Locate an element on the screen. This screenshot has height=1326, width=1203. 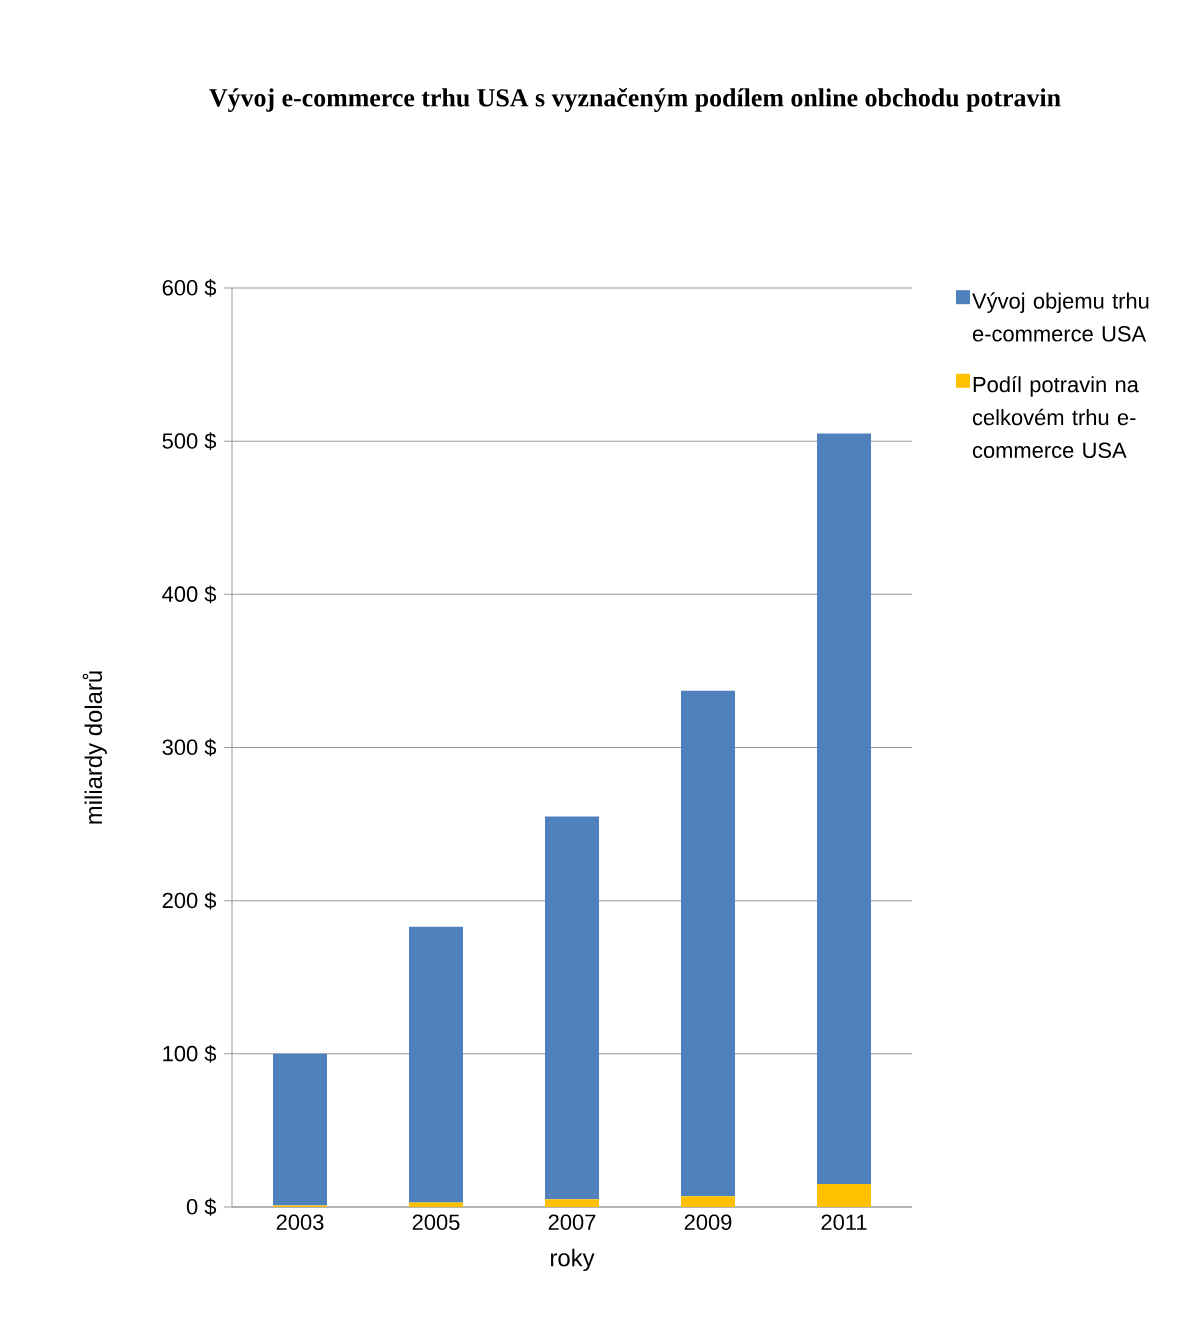
y-tick-label: 100 $ is located at coordinates (190, 1053).